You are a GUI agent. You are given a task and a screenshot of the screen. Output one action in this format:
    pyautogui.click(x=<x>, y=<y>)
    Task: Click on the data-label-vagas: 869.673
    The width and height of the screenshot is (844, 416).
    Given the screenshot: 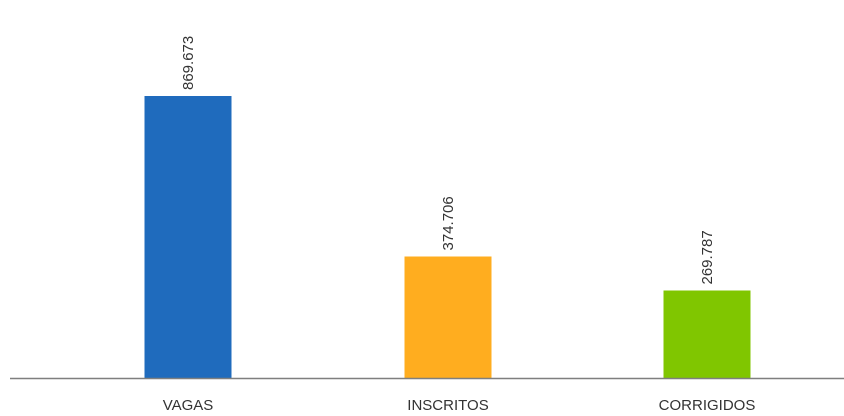 What is the action you would take?
    pyautogui.click(x=188, y=63)
    